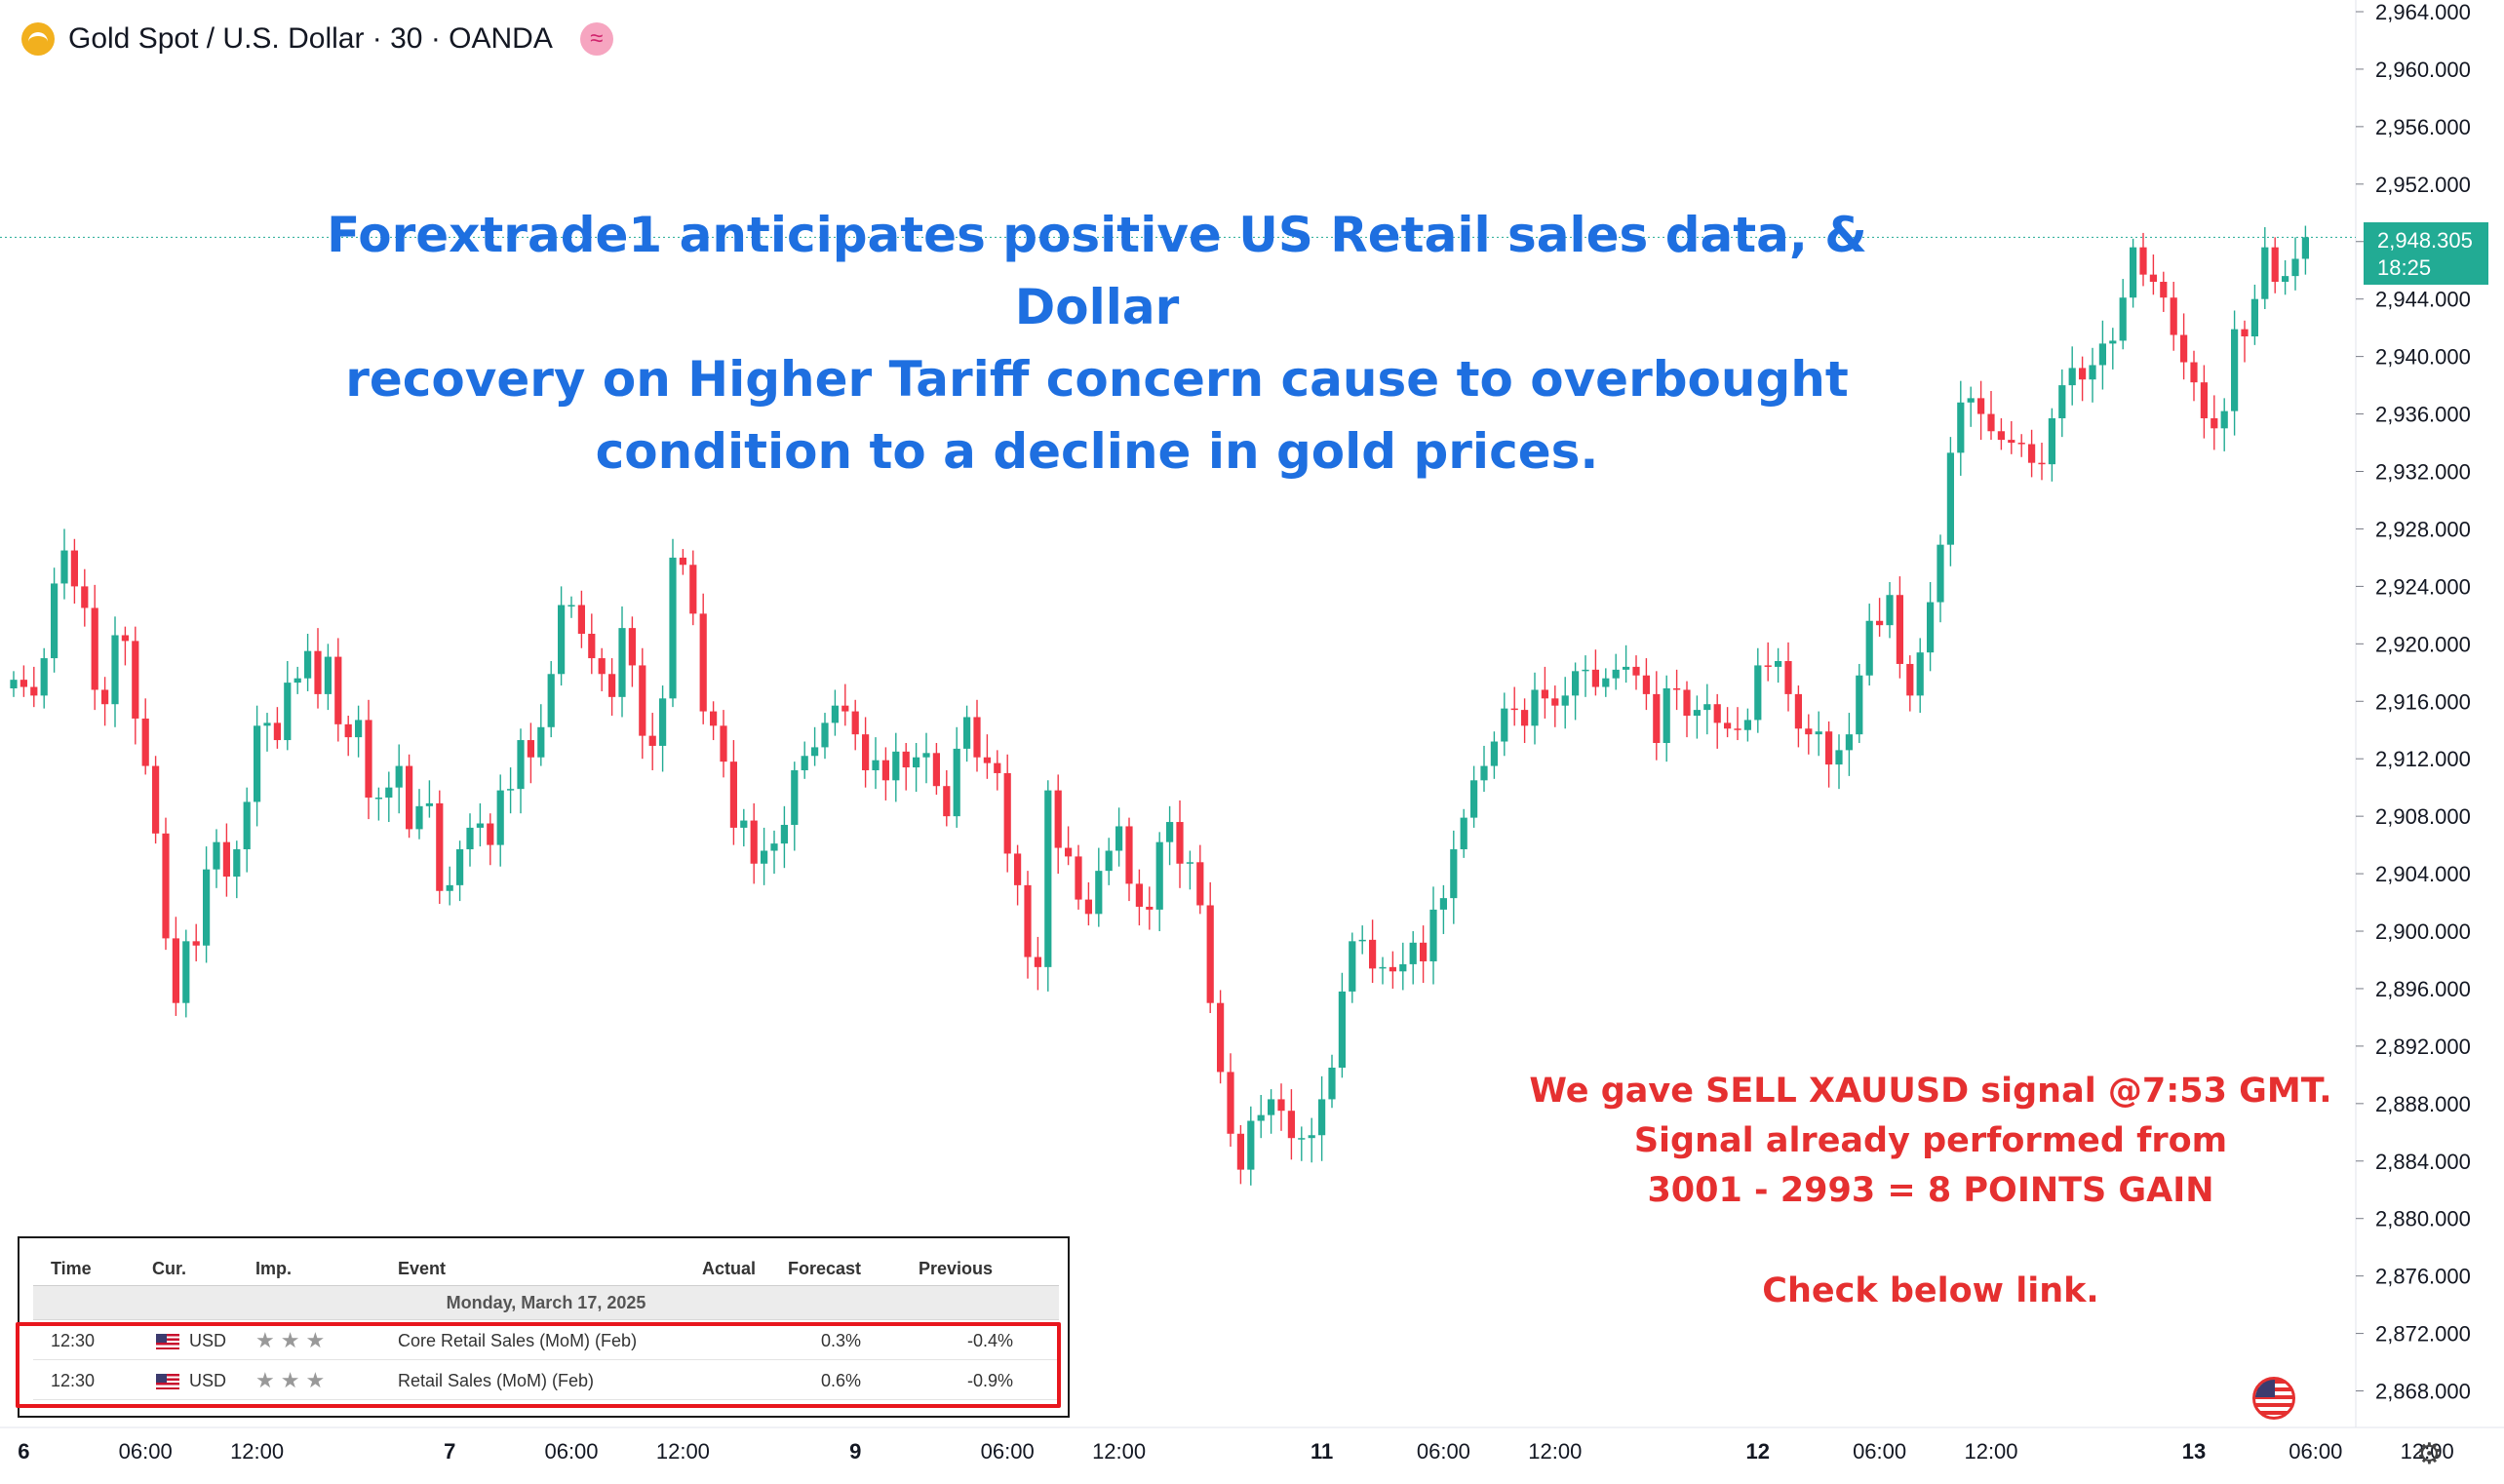 The height and width of the screenshot is (1484, 2504). Describe the element at coordinates (2423, 357) in the screenshot. I see `price-tick-label: 2,940.000` at that location.